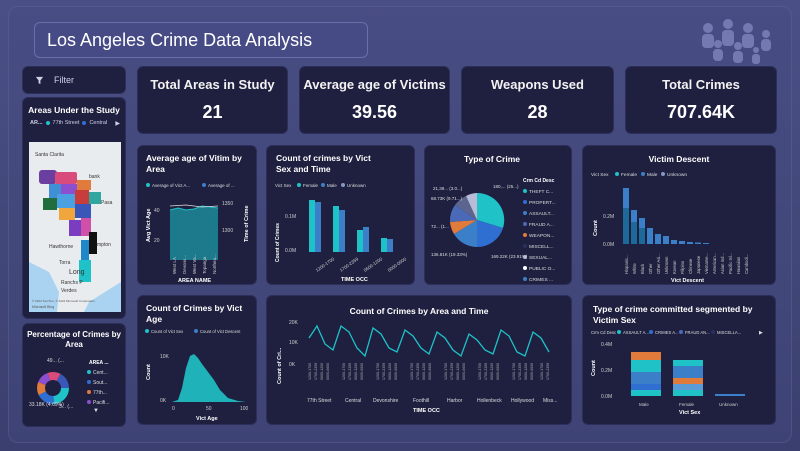 The height and width of the screenshot is (451, 800). What do you see at coordinates (47, 123) in the screenshot?
I see `legend-dot-icon` at bounding box center [47, 123].